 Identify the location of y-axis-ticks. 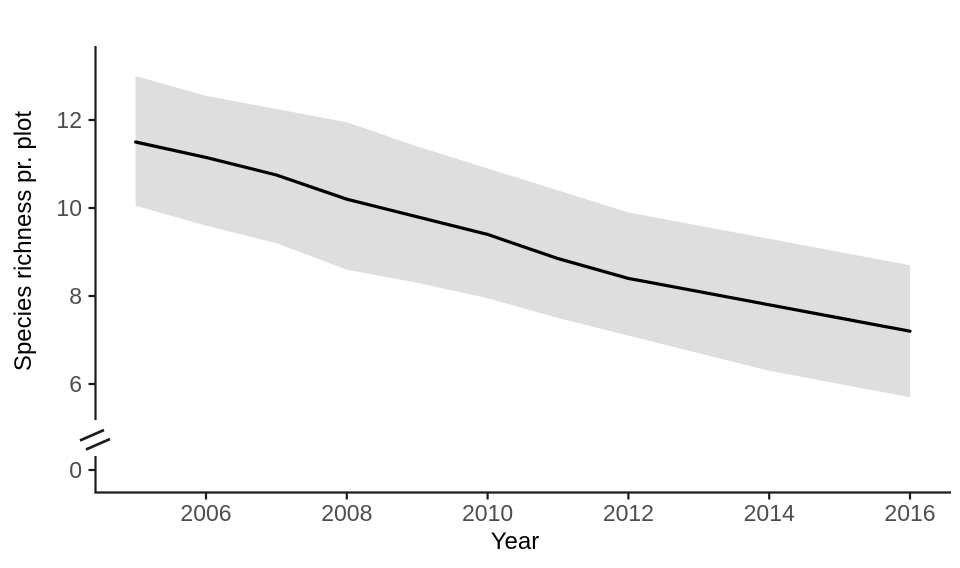
(92, 295).